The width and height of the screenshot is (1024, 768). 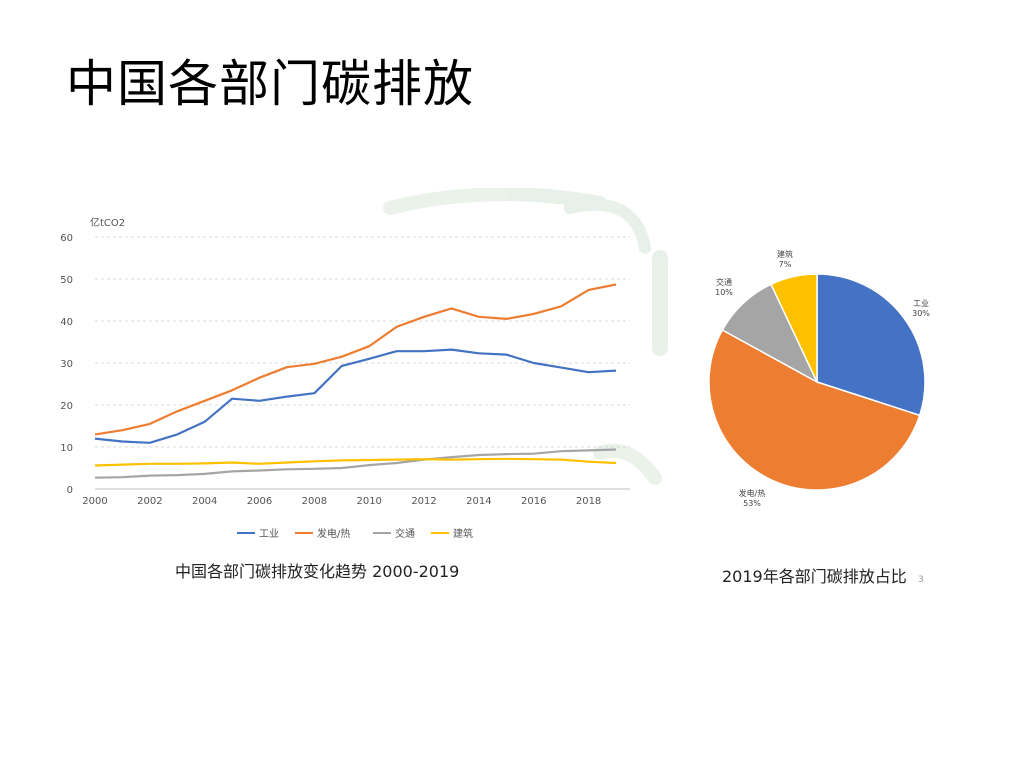 I want to click on pie-label-pct-building: 7%, so click(x=785, y=264).